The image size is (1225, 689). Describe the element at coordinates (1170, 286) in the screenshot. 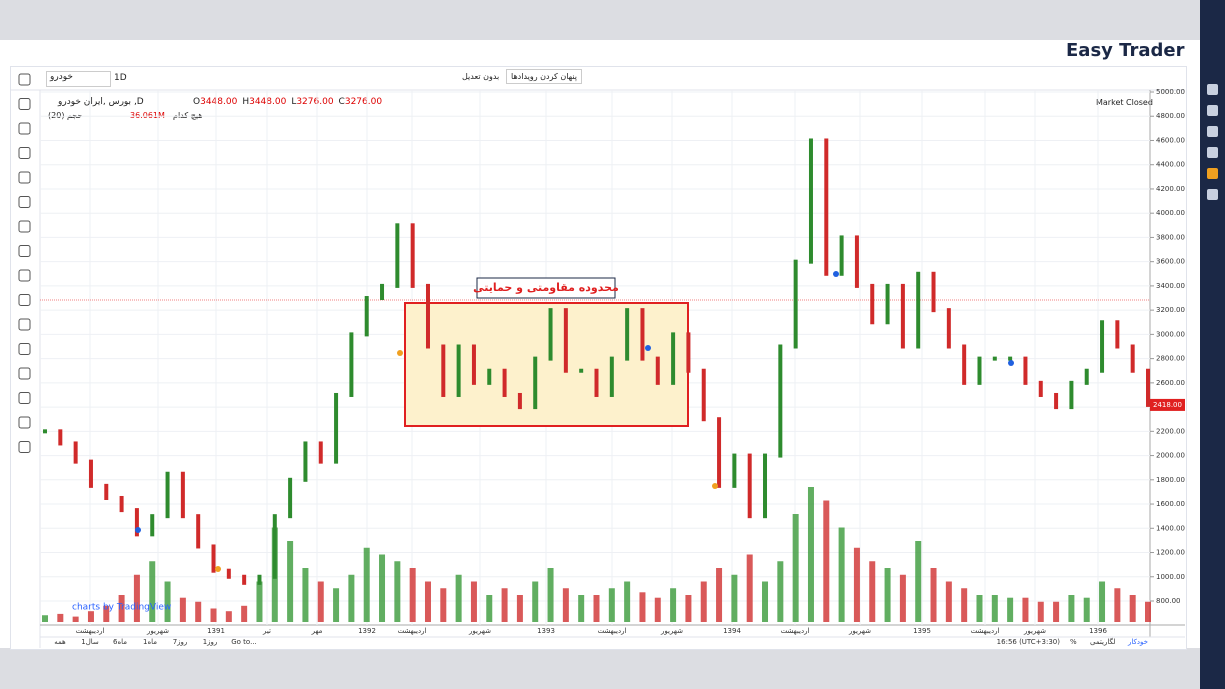

I see `y-tick-label: 3400.00` at that location.